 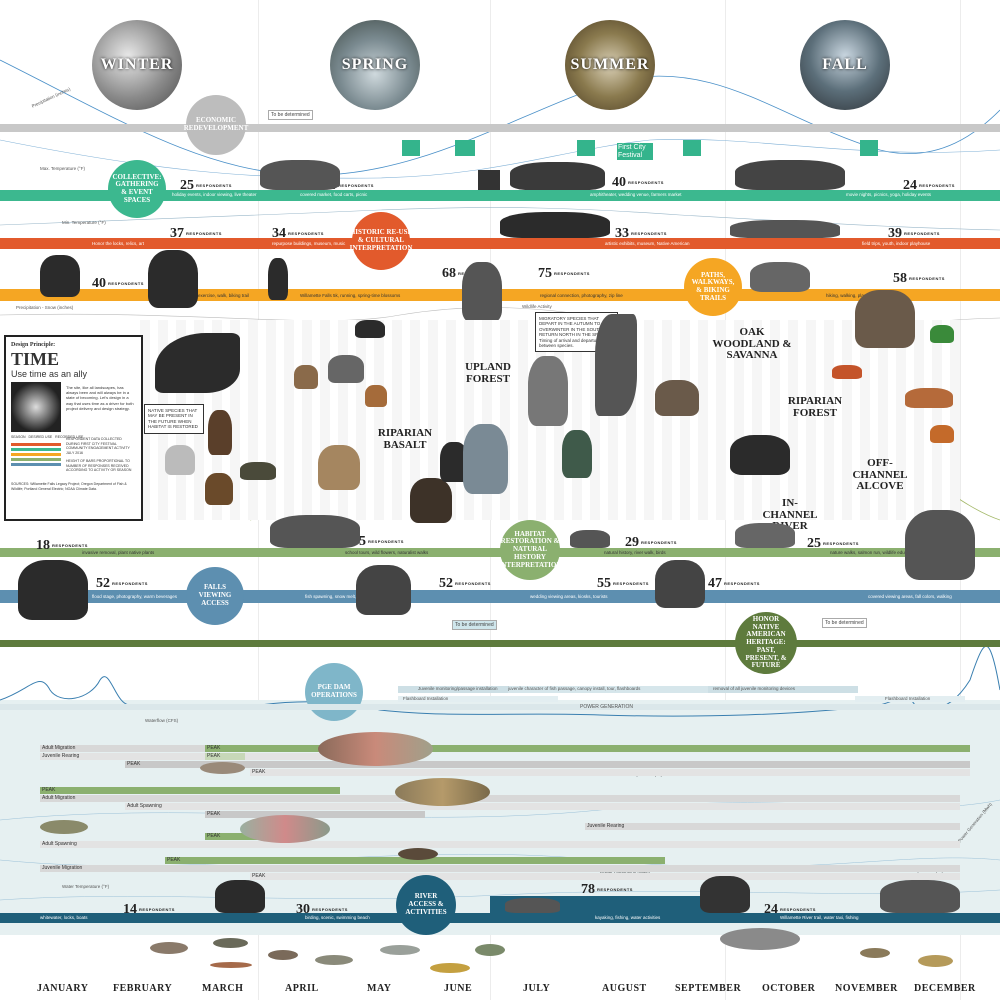 What do you see at coordinates (224, 295) in the screenshot?
I see `paths-caption: exercise, walk, biking trail` at bounding box center [224, 295].